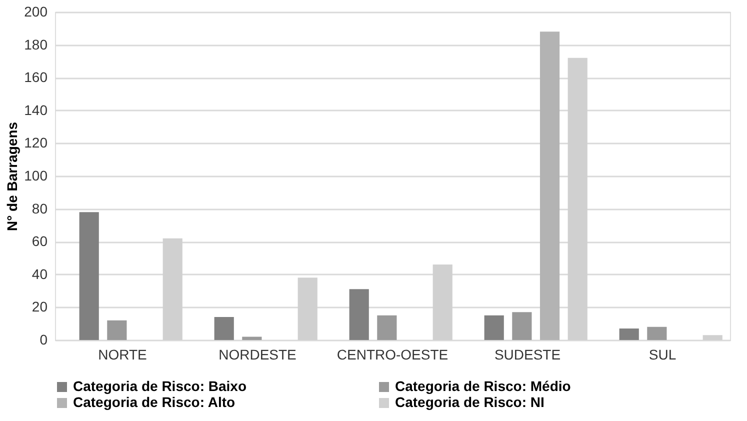  Describe the element at coordinates (154, 402) in the screenshot. I see `legend-label: Categoria de Risco: Alto` at that location.